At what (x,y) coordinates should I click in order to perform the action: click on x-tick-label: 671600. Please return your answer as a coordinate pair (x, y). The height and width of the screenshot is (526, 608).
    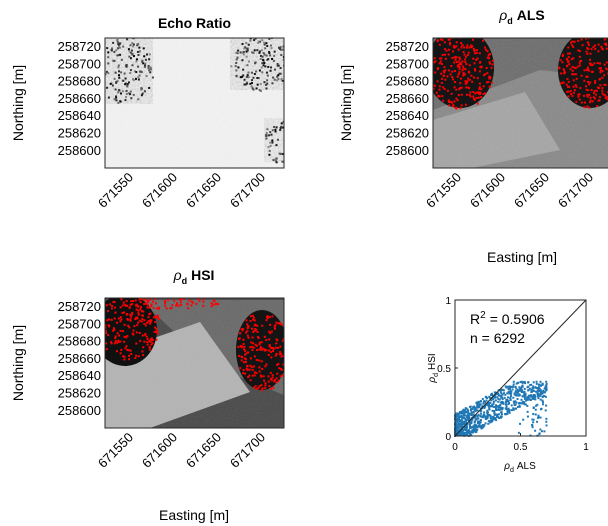
    Looking at the image, I should click on (159, 450).